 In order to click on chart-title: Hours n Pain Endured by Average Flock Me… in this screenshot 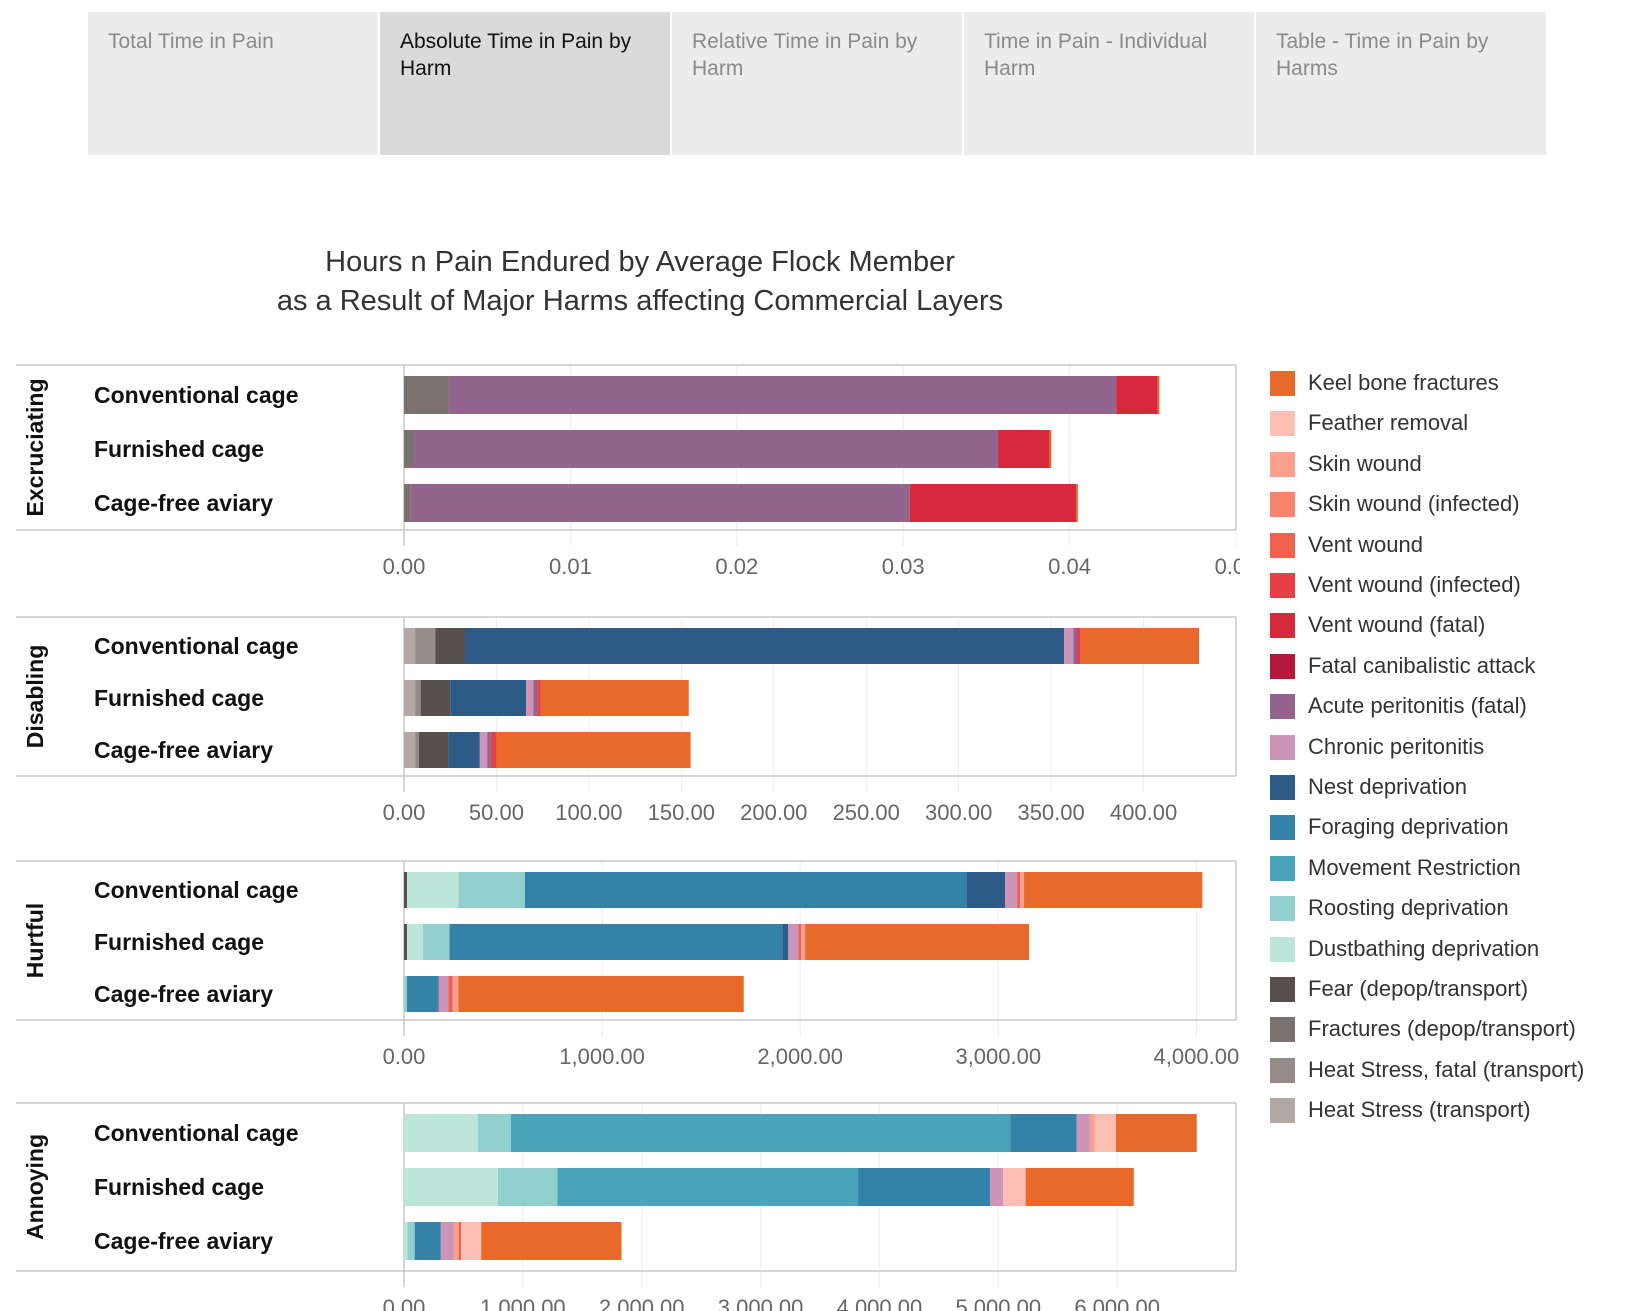, I will do `click(640, 282)`.